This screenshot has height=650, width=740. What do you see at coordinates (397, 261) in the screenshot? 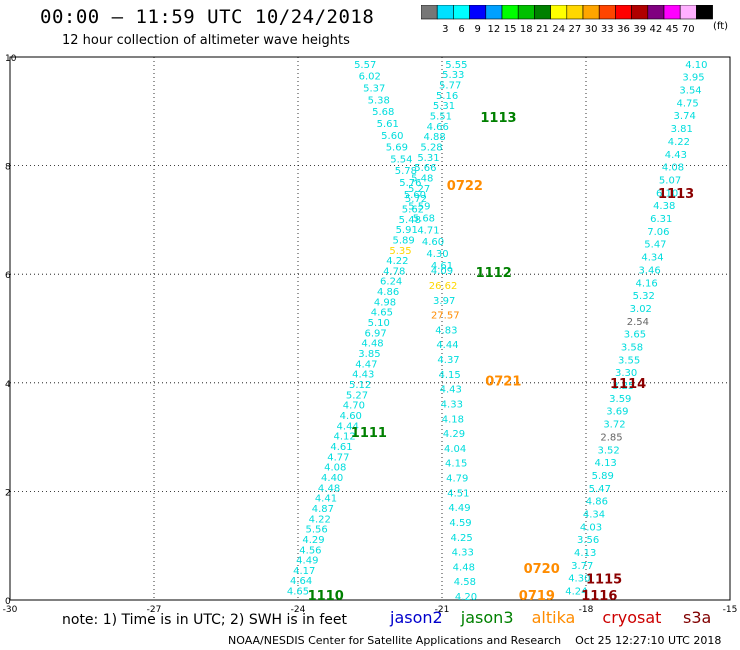
I see `swh-value: 4.22` at bounding box center [397, 261].